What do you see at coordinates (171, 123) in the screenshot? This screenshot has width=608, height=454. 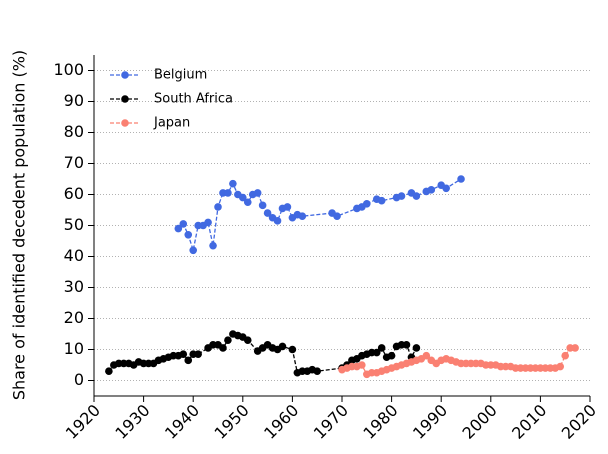 I see `legend-label: Japan` at bounding box center [171, 123].